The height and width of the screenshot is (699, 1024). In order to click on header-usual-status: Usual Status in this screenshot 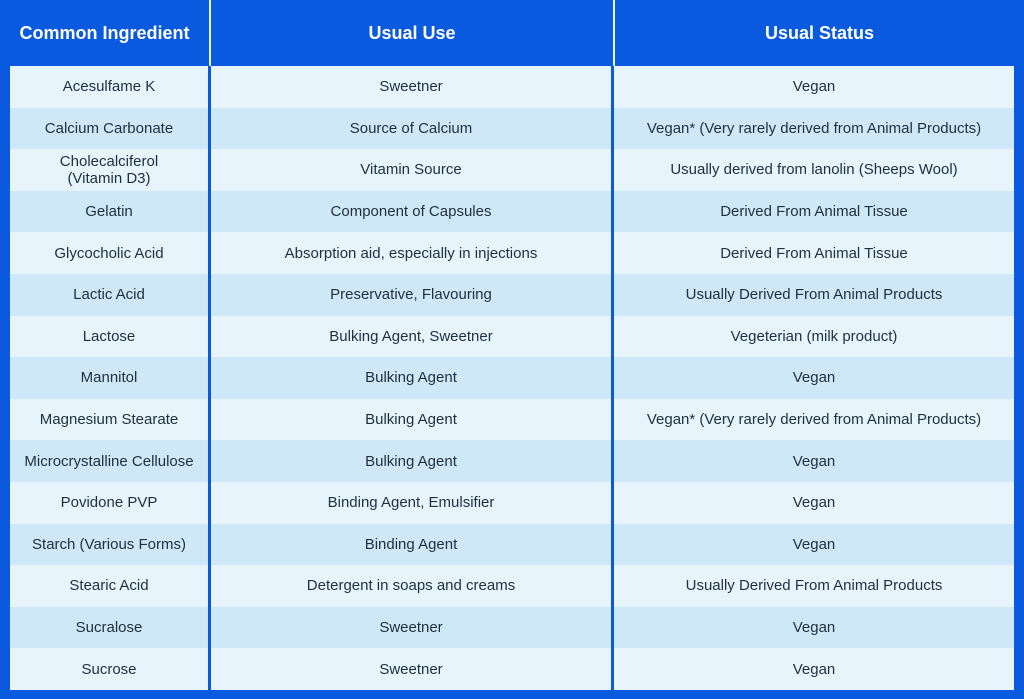, I will do `click(818, 33)`.